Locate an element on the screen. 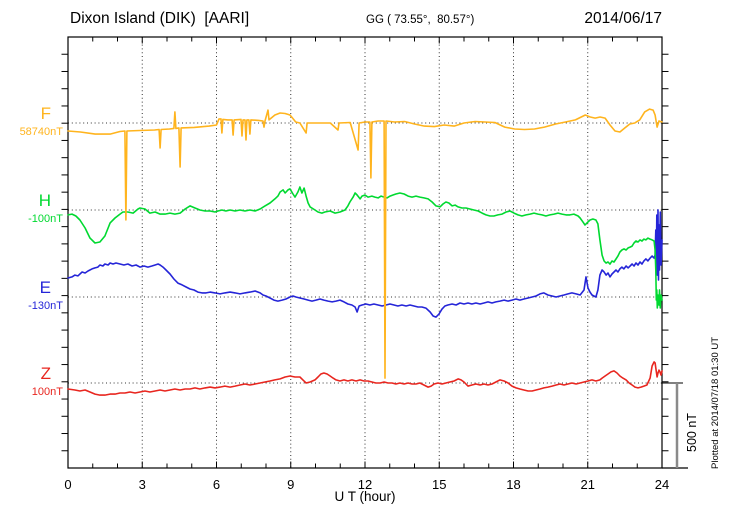 The height and width of the screenshot is (520, 730). channel-label-E: E is located at coordinates (45, 287).